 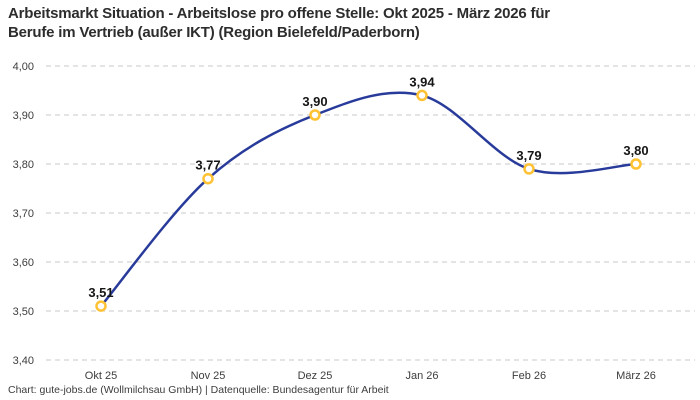 I want to click on x-axis-tick-label: Feb 26, so click(x=529, y=376).